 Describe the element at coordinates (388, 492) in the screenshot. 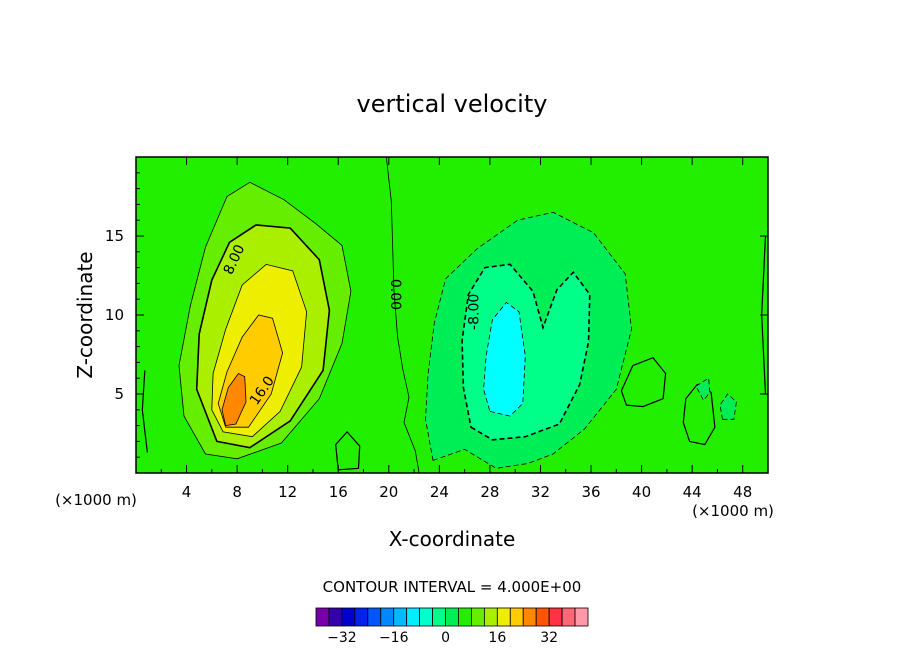

I see `x-tick-label: 20` at that location.